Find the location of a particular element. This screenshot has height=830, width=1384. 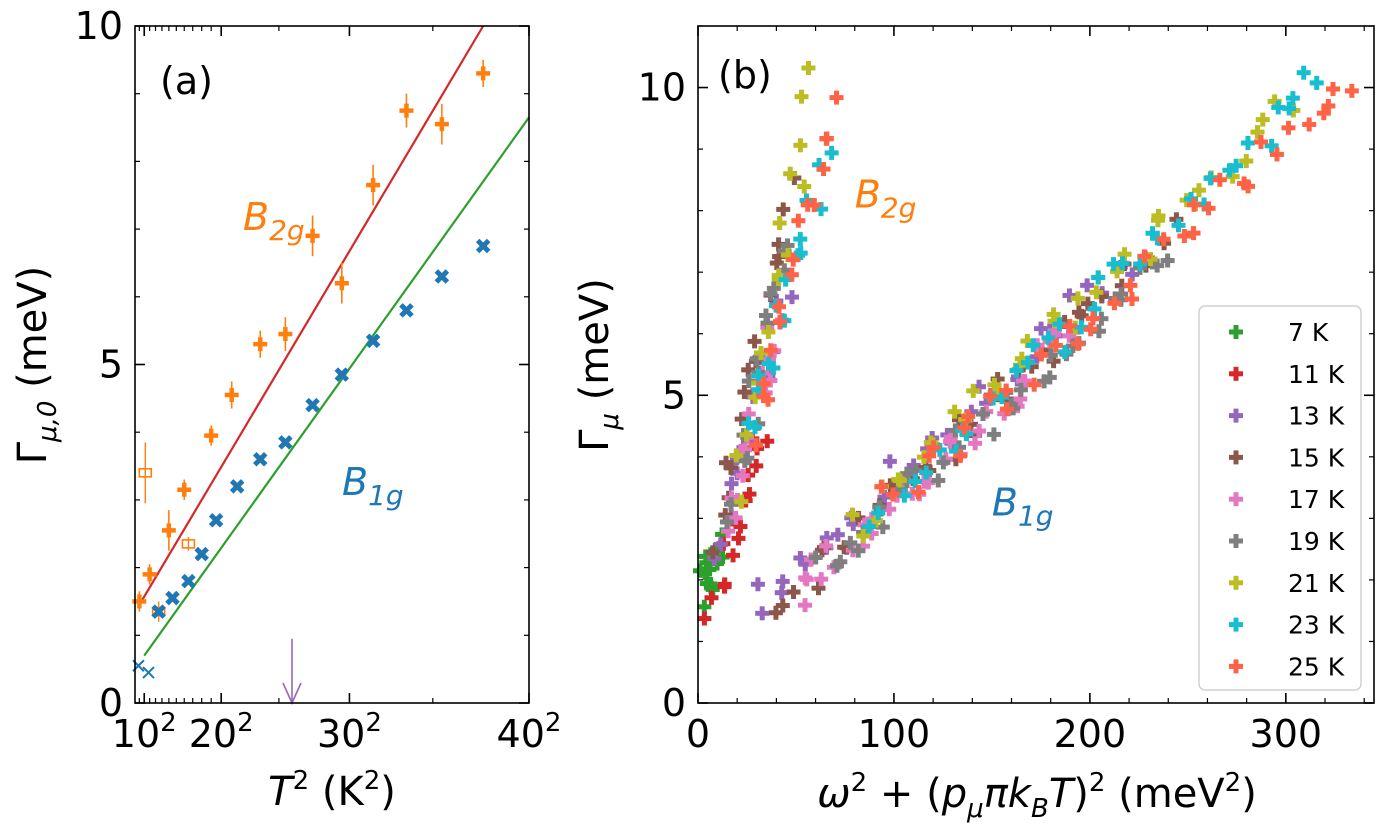

a-xtick-label-1: 202 is located at coordinates (221, 732).